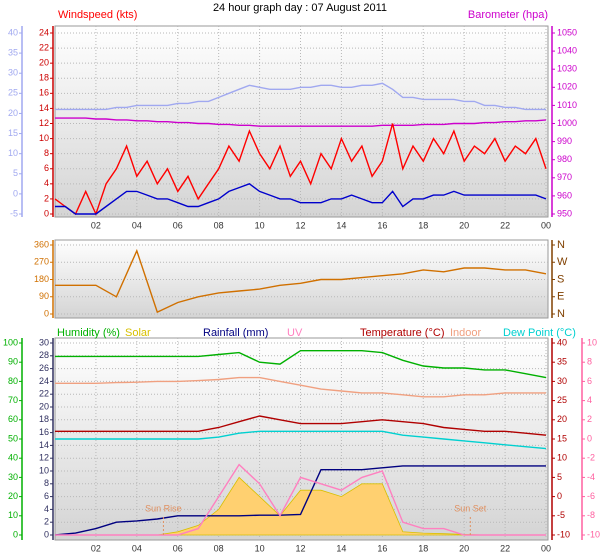 The image size is (600, 555). Describe the element at coordinates (470, 508) in the screenshot. I see `annotation-label: Sun Set` at that location.